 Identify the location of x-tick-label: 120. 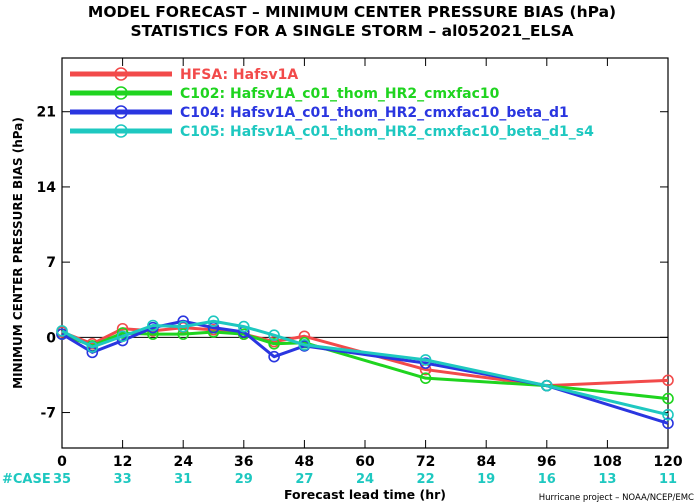
(667, 462).